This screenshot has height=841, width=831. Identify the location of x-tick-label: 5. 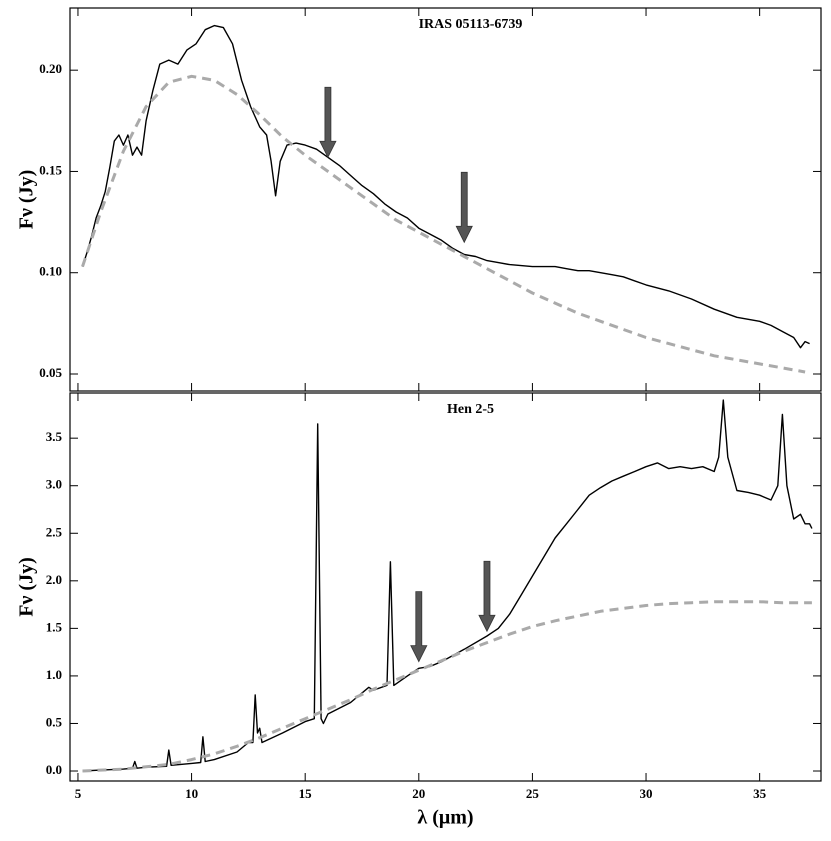
(78, 793).